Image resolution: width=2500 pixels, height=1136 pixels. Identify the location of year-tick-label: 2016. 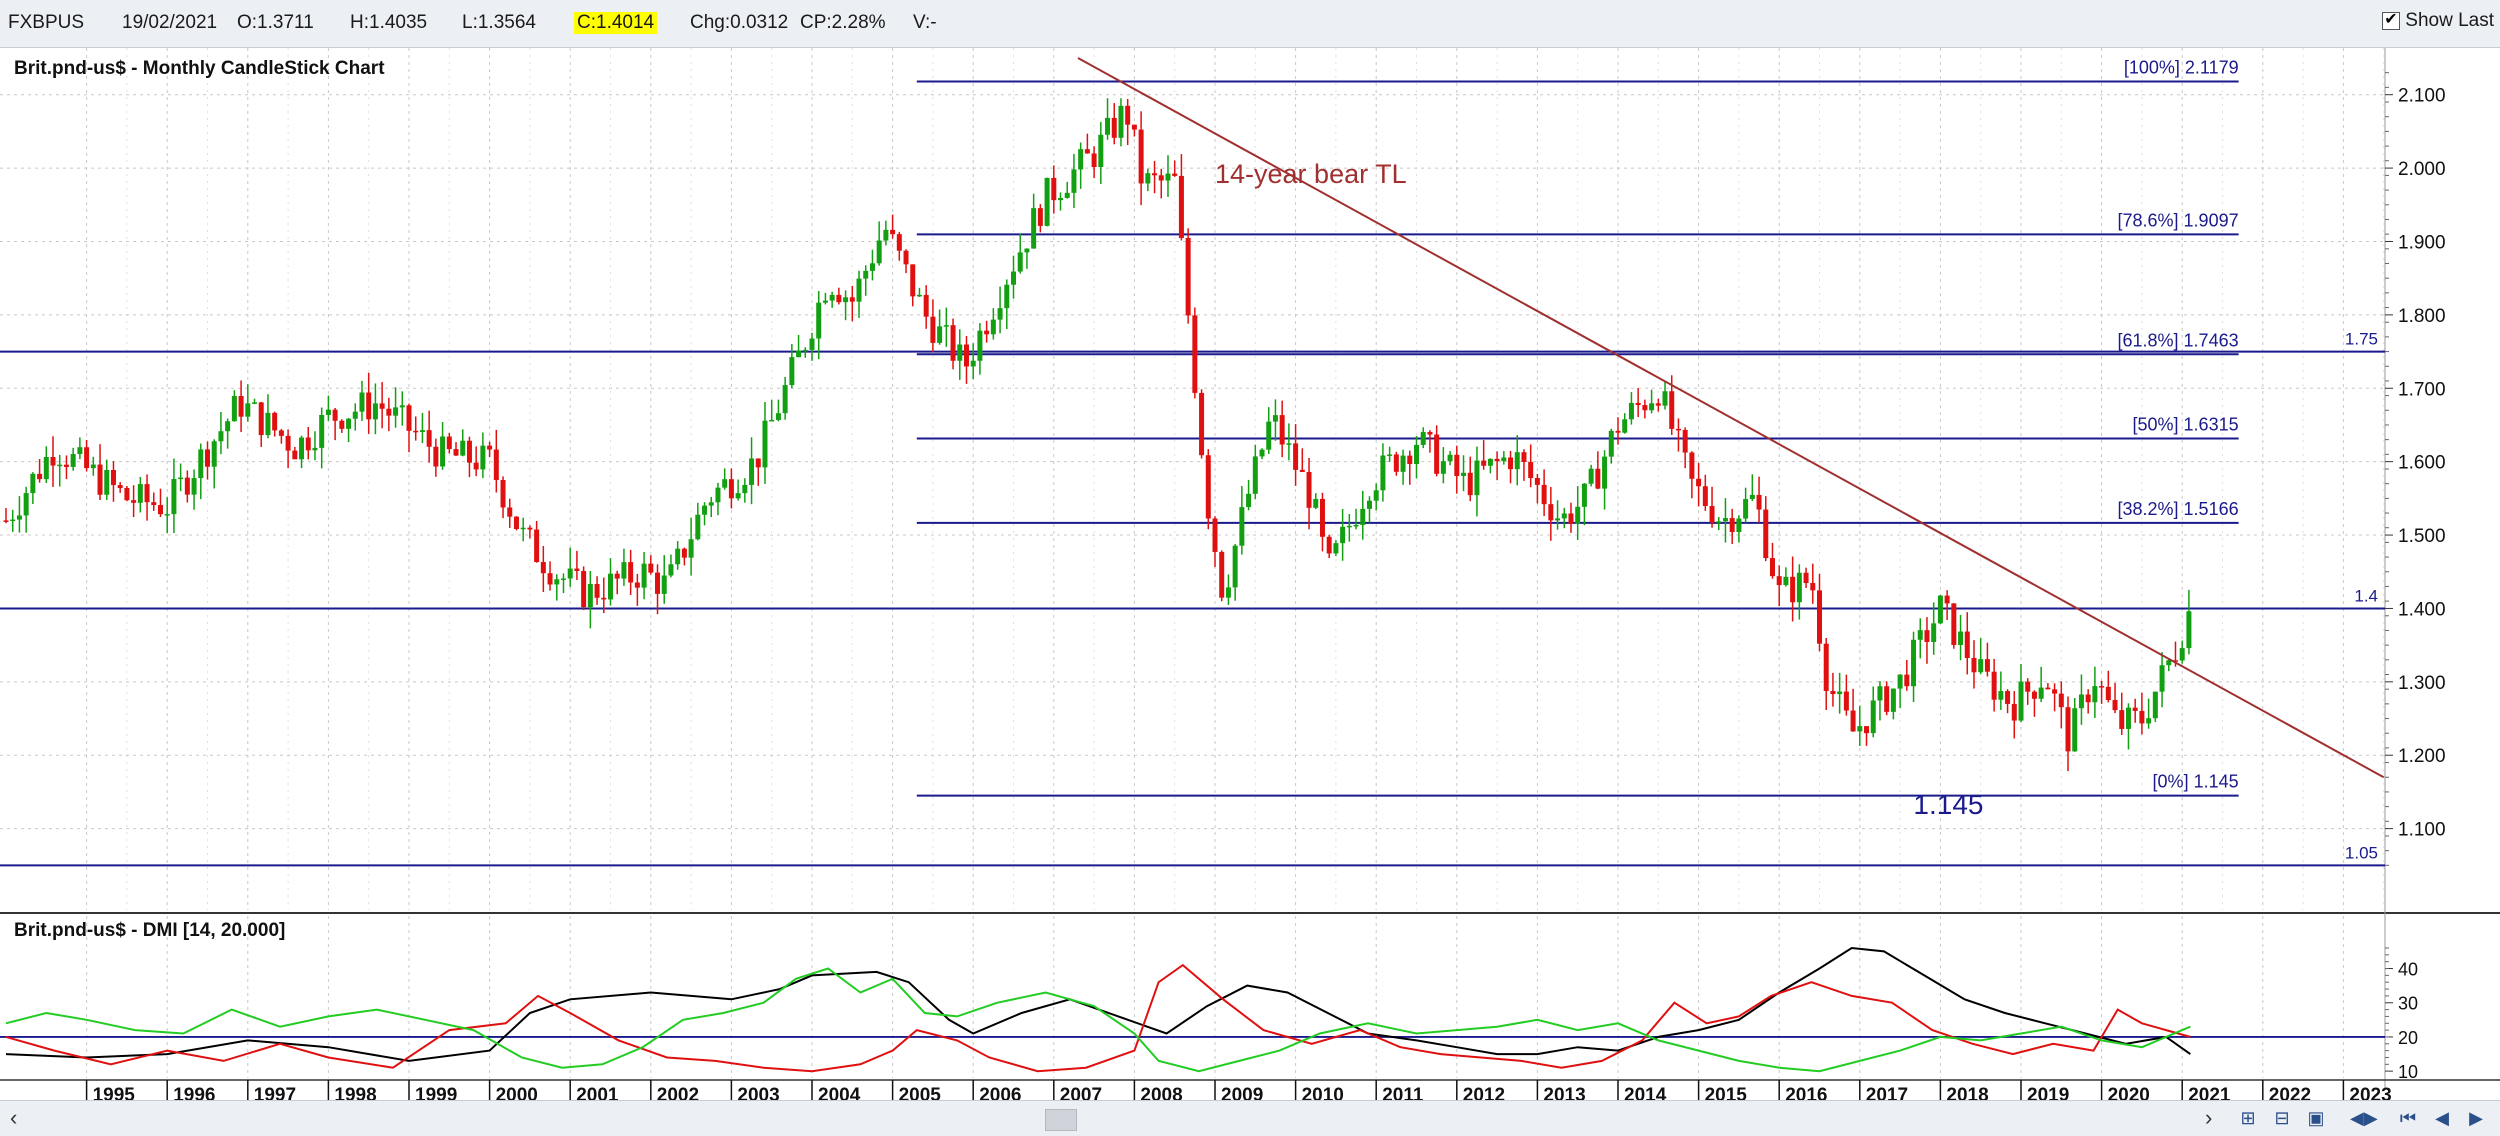
(1806, 1092).